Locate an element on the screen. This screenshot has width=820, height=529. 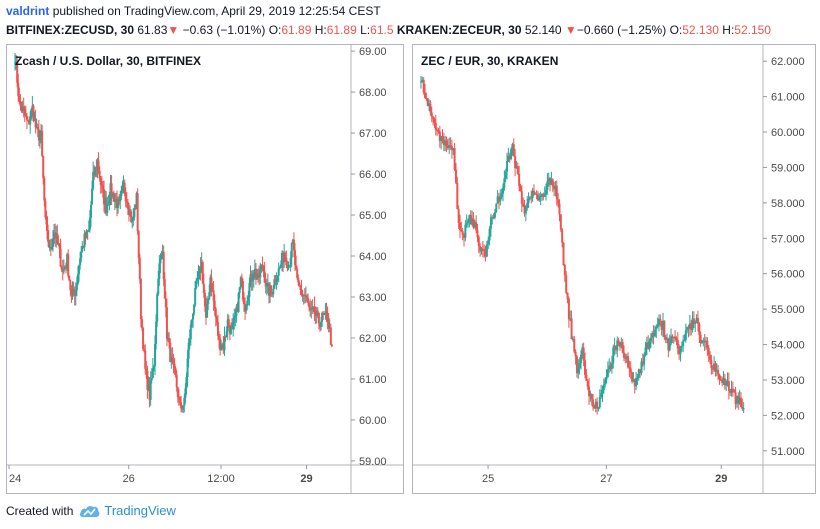
x-tick-label: 29 is located at coordinates (721, 479).